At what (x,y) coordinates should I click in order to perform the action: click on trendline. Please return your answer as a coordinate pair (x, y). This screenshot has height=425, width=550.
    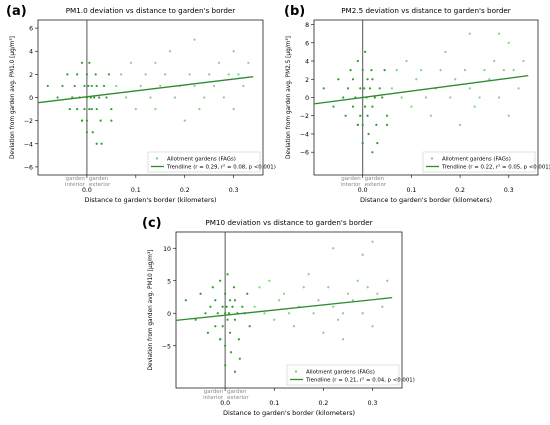
    Looking at the image, I should click on (284, 309).